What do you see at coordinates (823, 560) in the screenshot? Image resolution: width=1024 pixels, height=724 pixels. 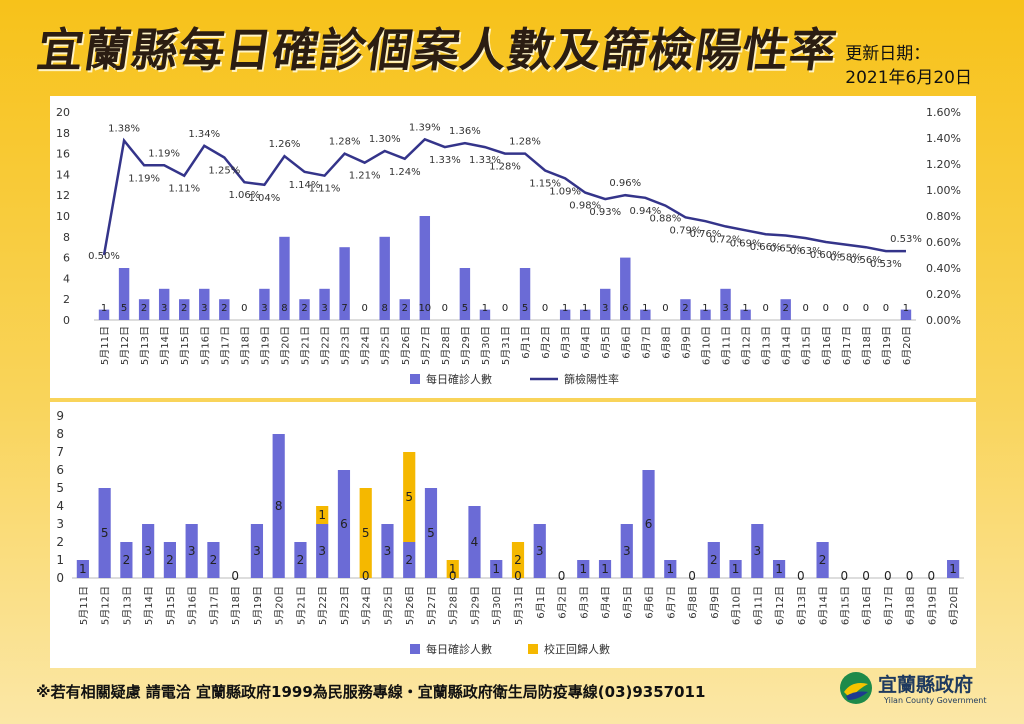 I see `bar-value-label: 2` at bounding box center [823, 560].